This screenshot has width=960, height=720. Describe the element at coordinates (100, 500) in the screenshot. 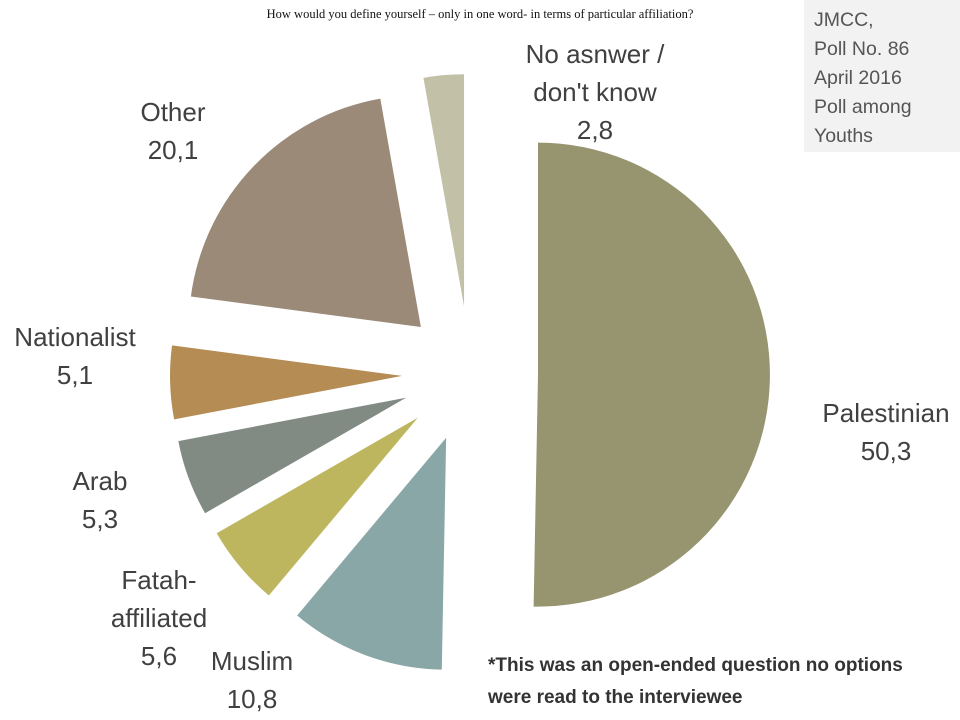

I see `label-arab: Arab 5,3` at that location.